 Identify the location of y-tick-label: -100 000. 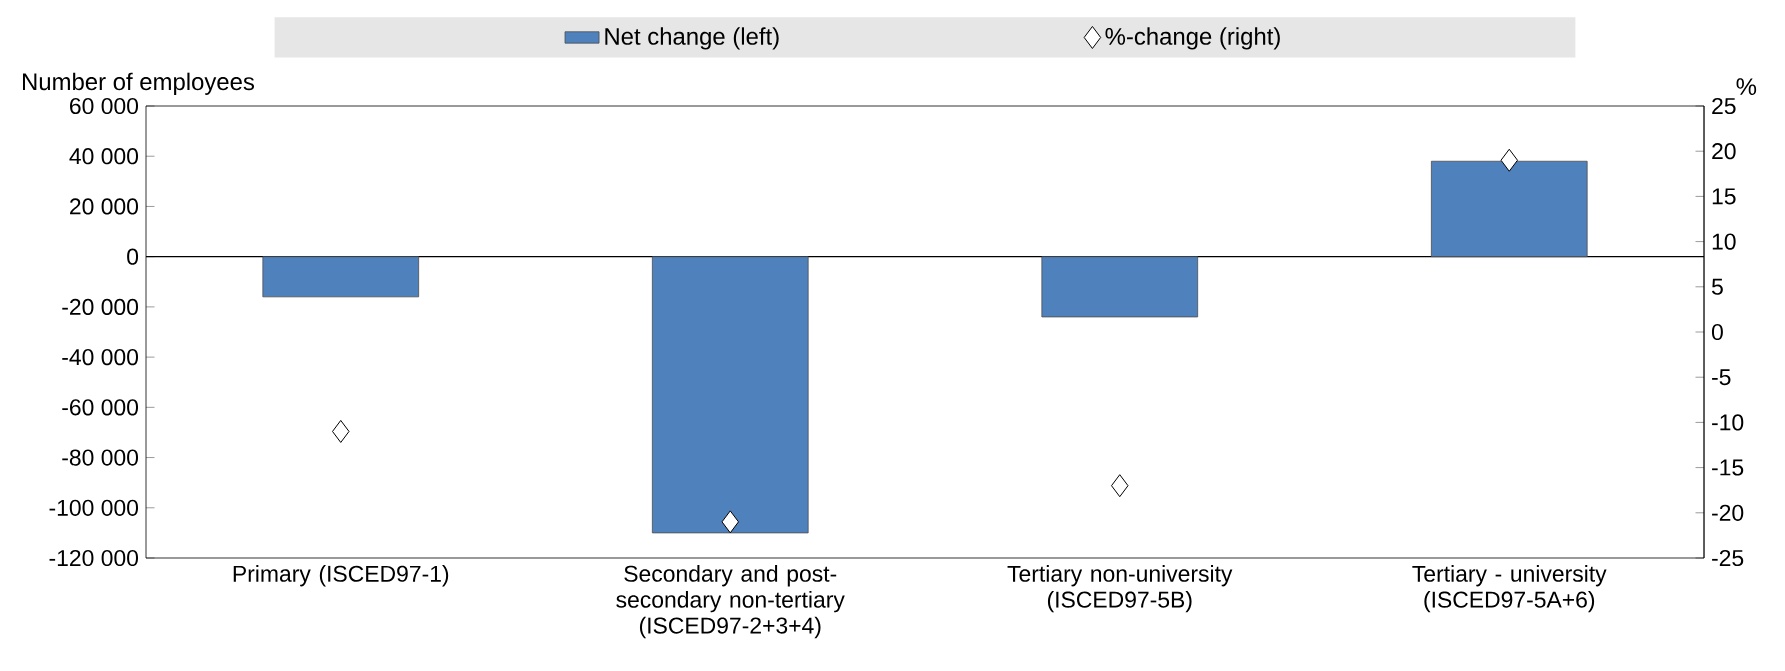
(94, 507).